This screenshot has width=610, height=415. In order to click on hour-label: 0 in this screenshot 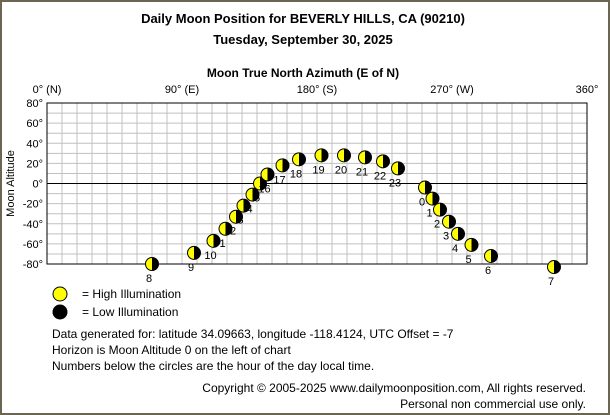, I will do `click(422, 203)`.